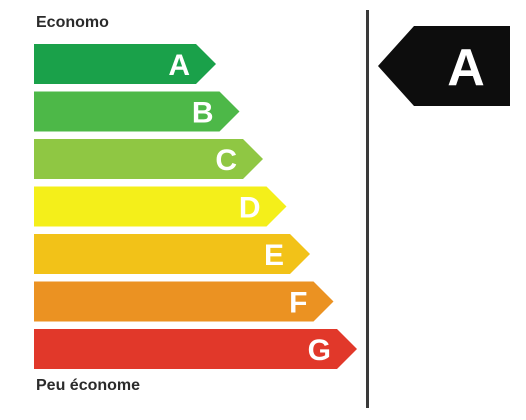 The height and width of the screenshot is (420, 526). I want to click on band-b, so click(137, 111).